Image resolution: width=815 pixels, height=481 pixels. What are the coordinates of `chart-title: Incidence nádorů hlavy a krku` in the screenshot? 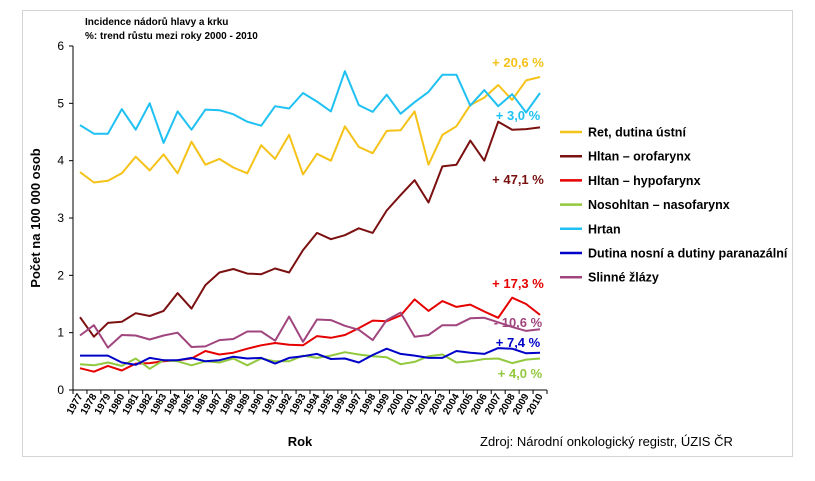 It's located at (157, 22).